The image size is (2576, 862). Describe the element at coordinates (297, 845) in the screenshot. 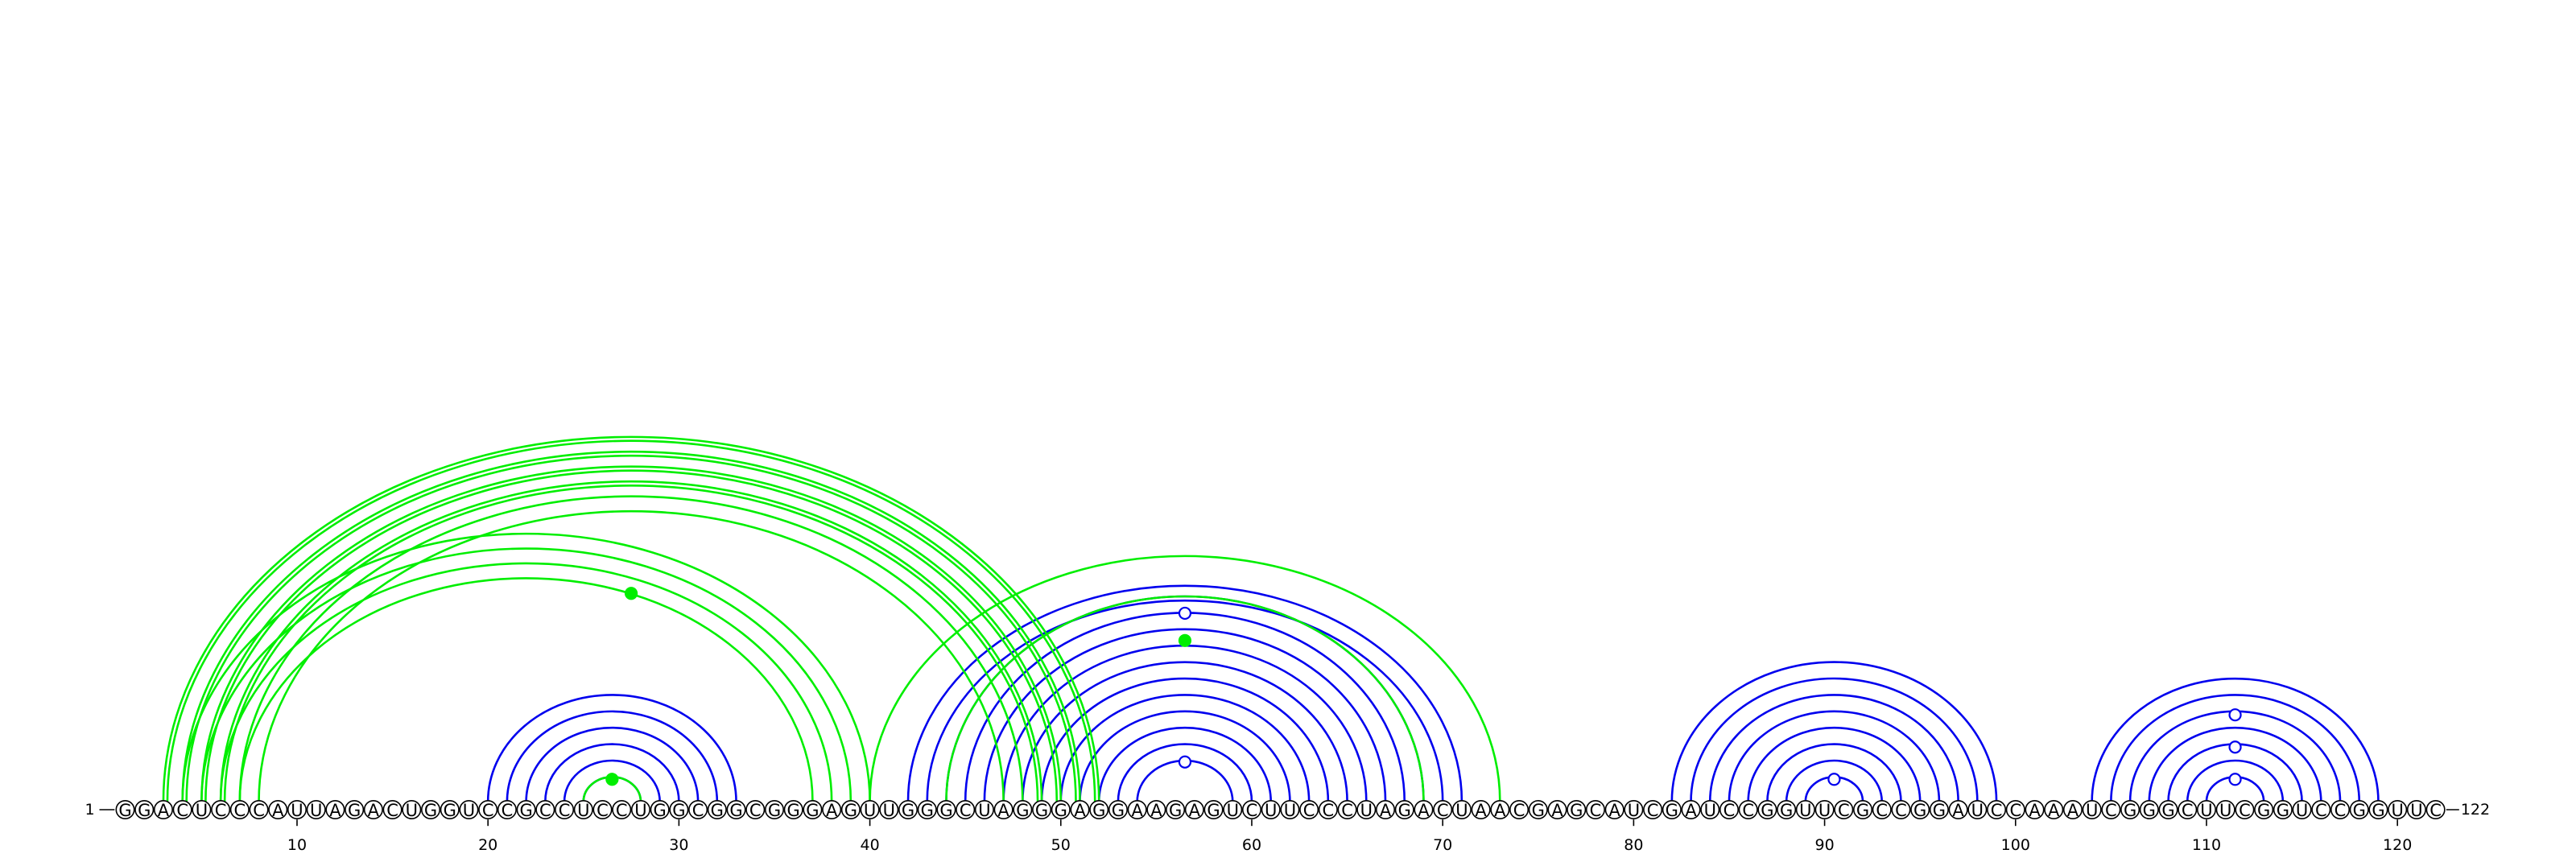

I see `tick-label: 10` at that location.